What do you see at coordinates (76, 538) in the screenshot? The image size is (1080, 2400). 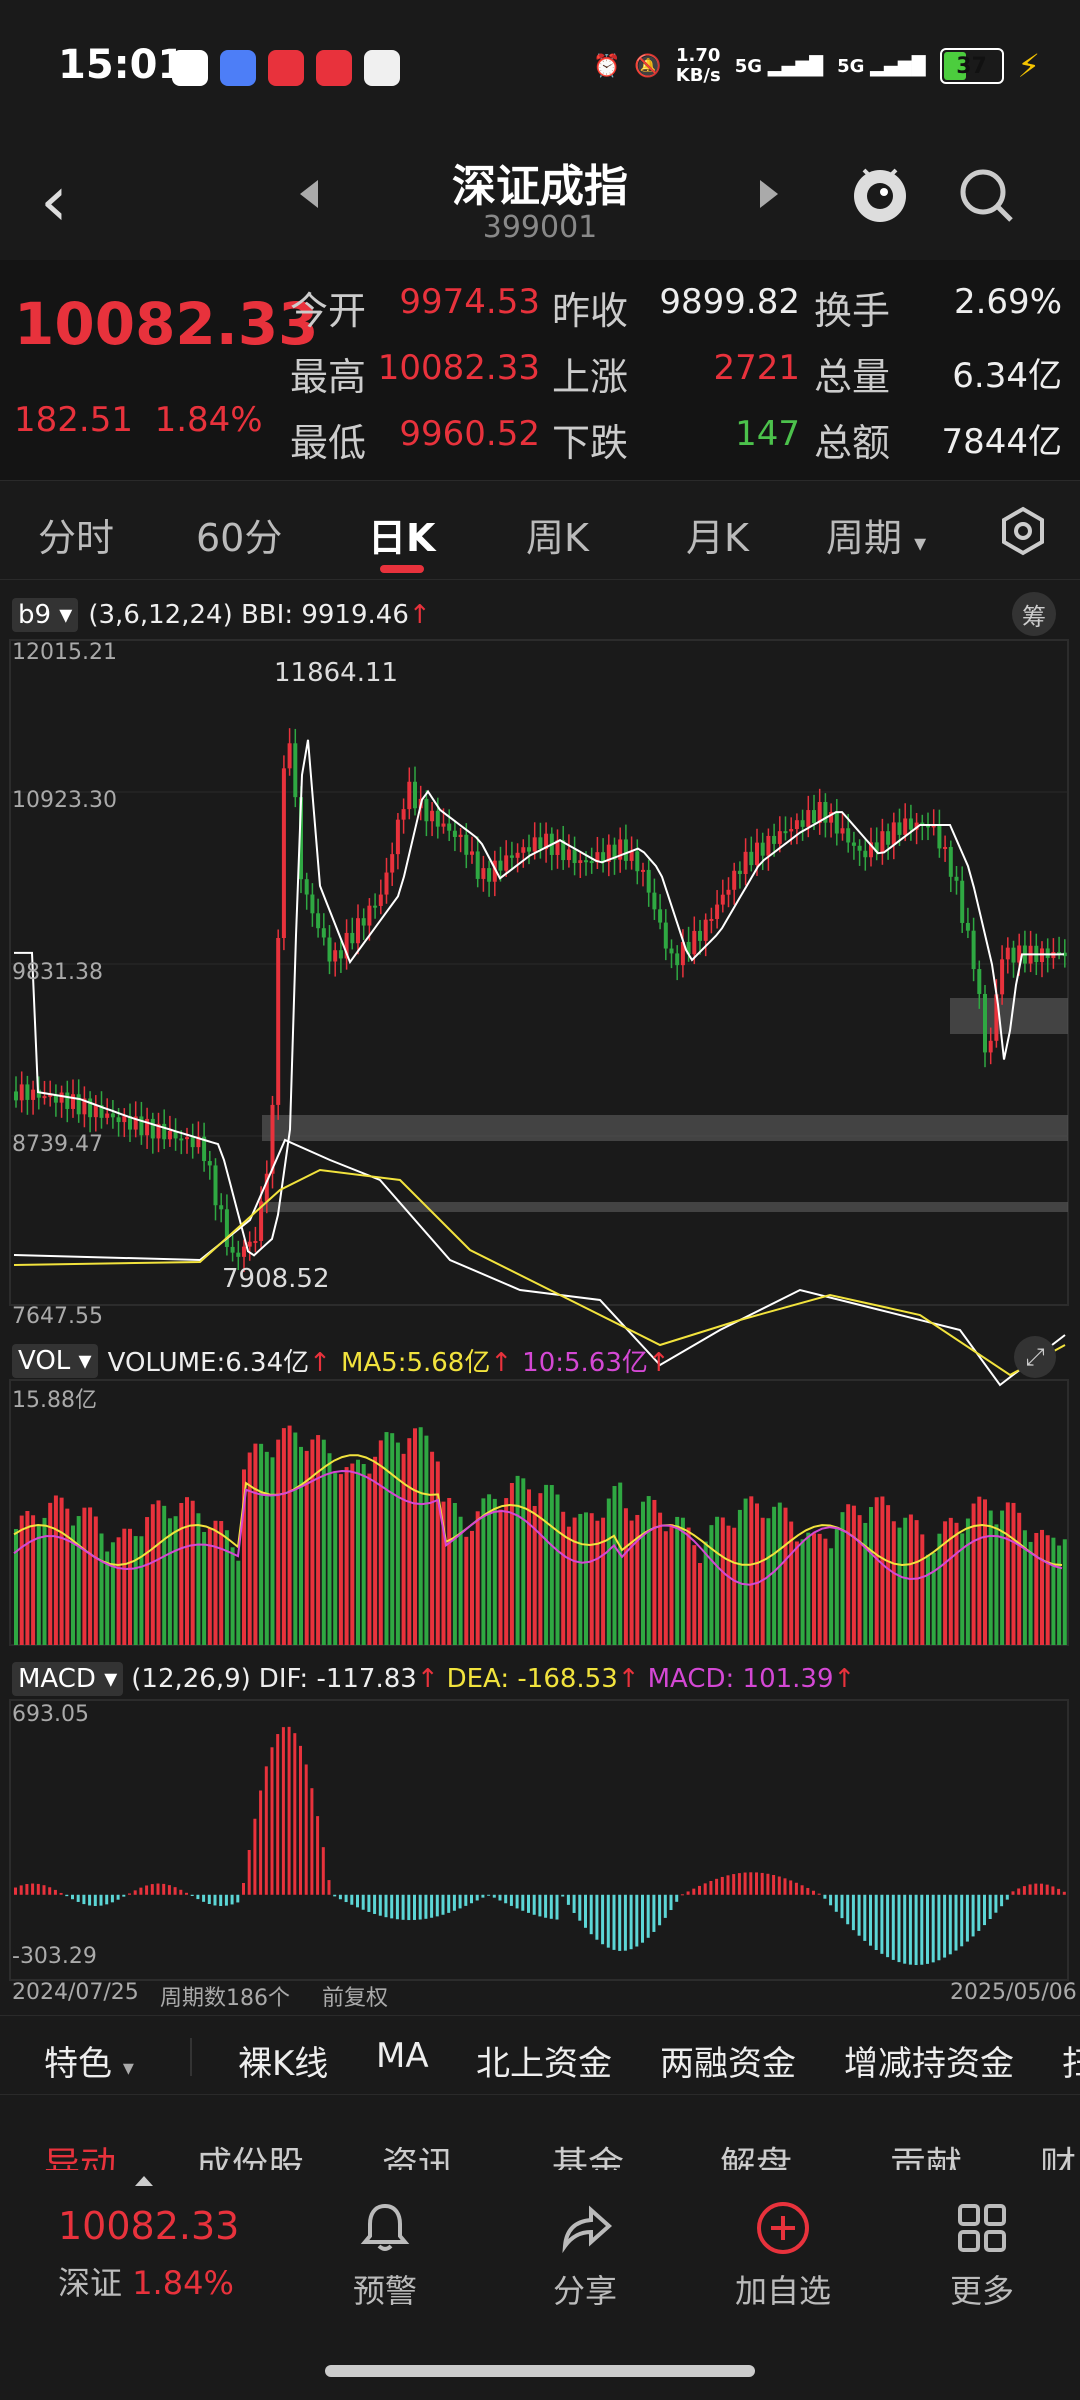 I see `tab-intraday: 分时` at bounding box center [76, 538].